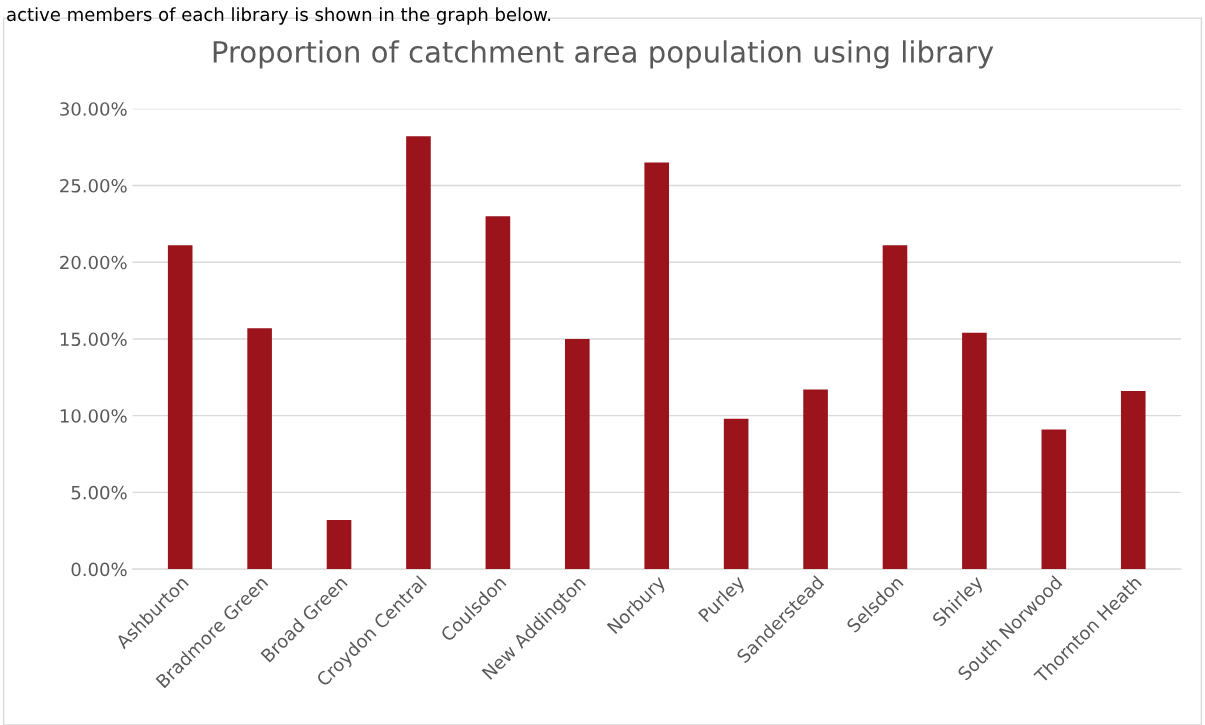 Image resolution: width=1205 pixels, height=725 pixels. What do you see at coordinates (93, 262) in the screenshot?
I see `y-tick-label: 20.00%` at bounding box center [93, 262].